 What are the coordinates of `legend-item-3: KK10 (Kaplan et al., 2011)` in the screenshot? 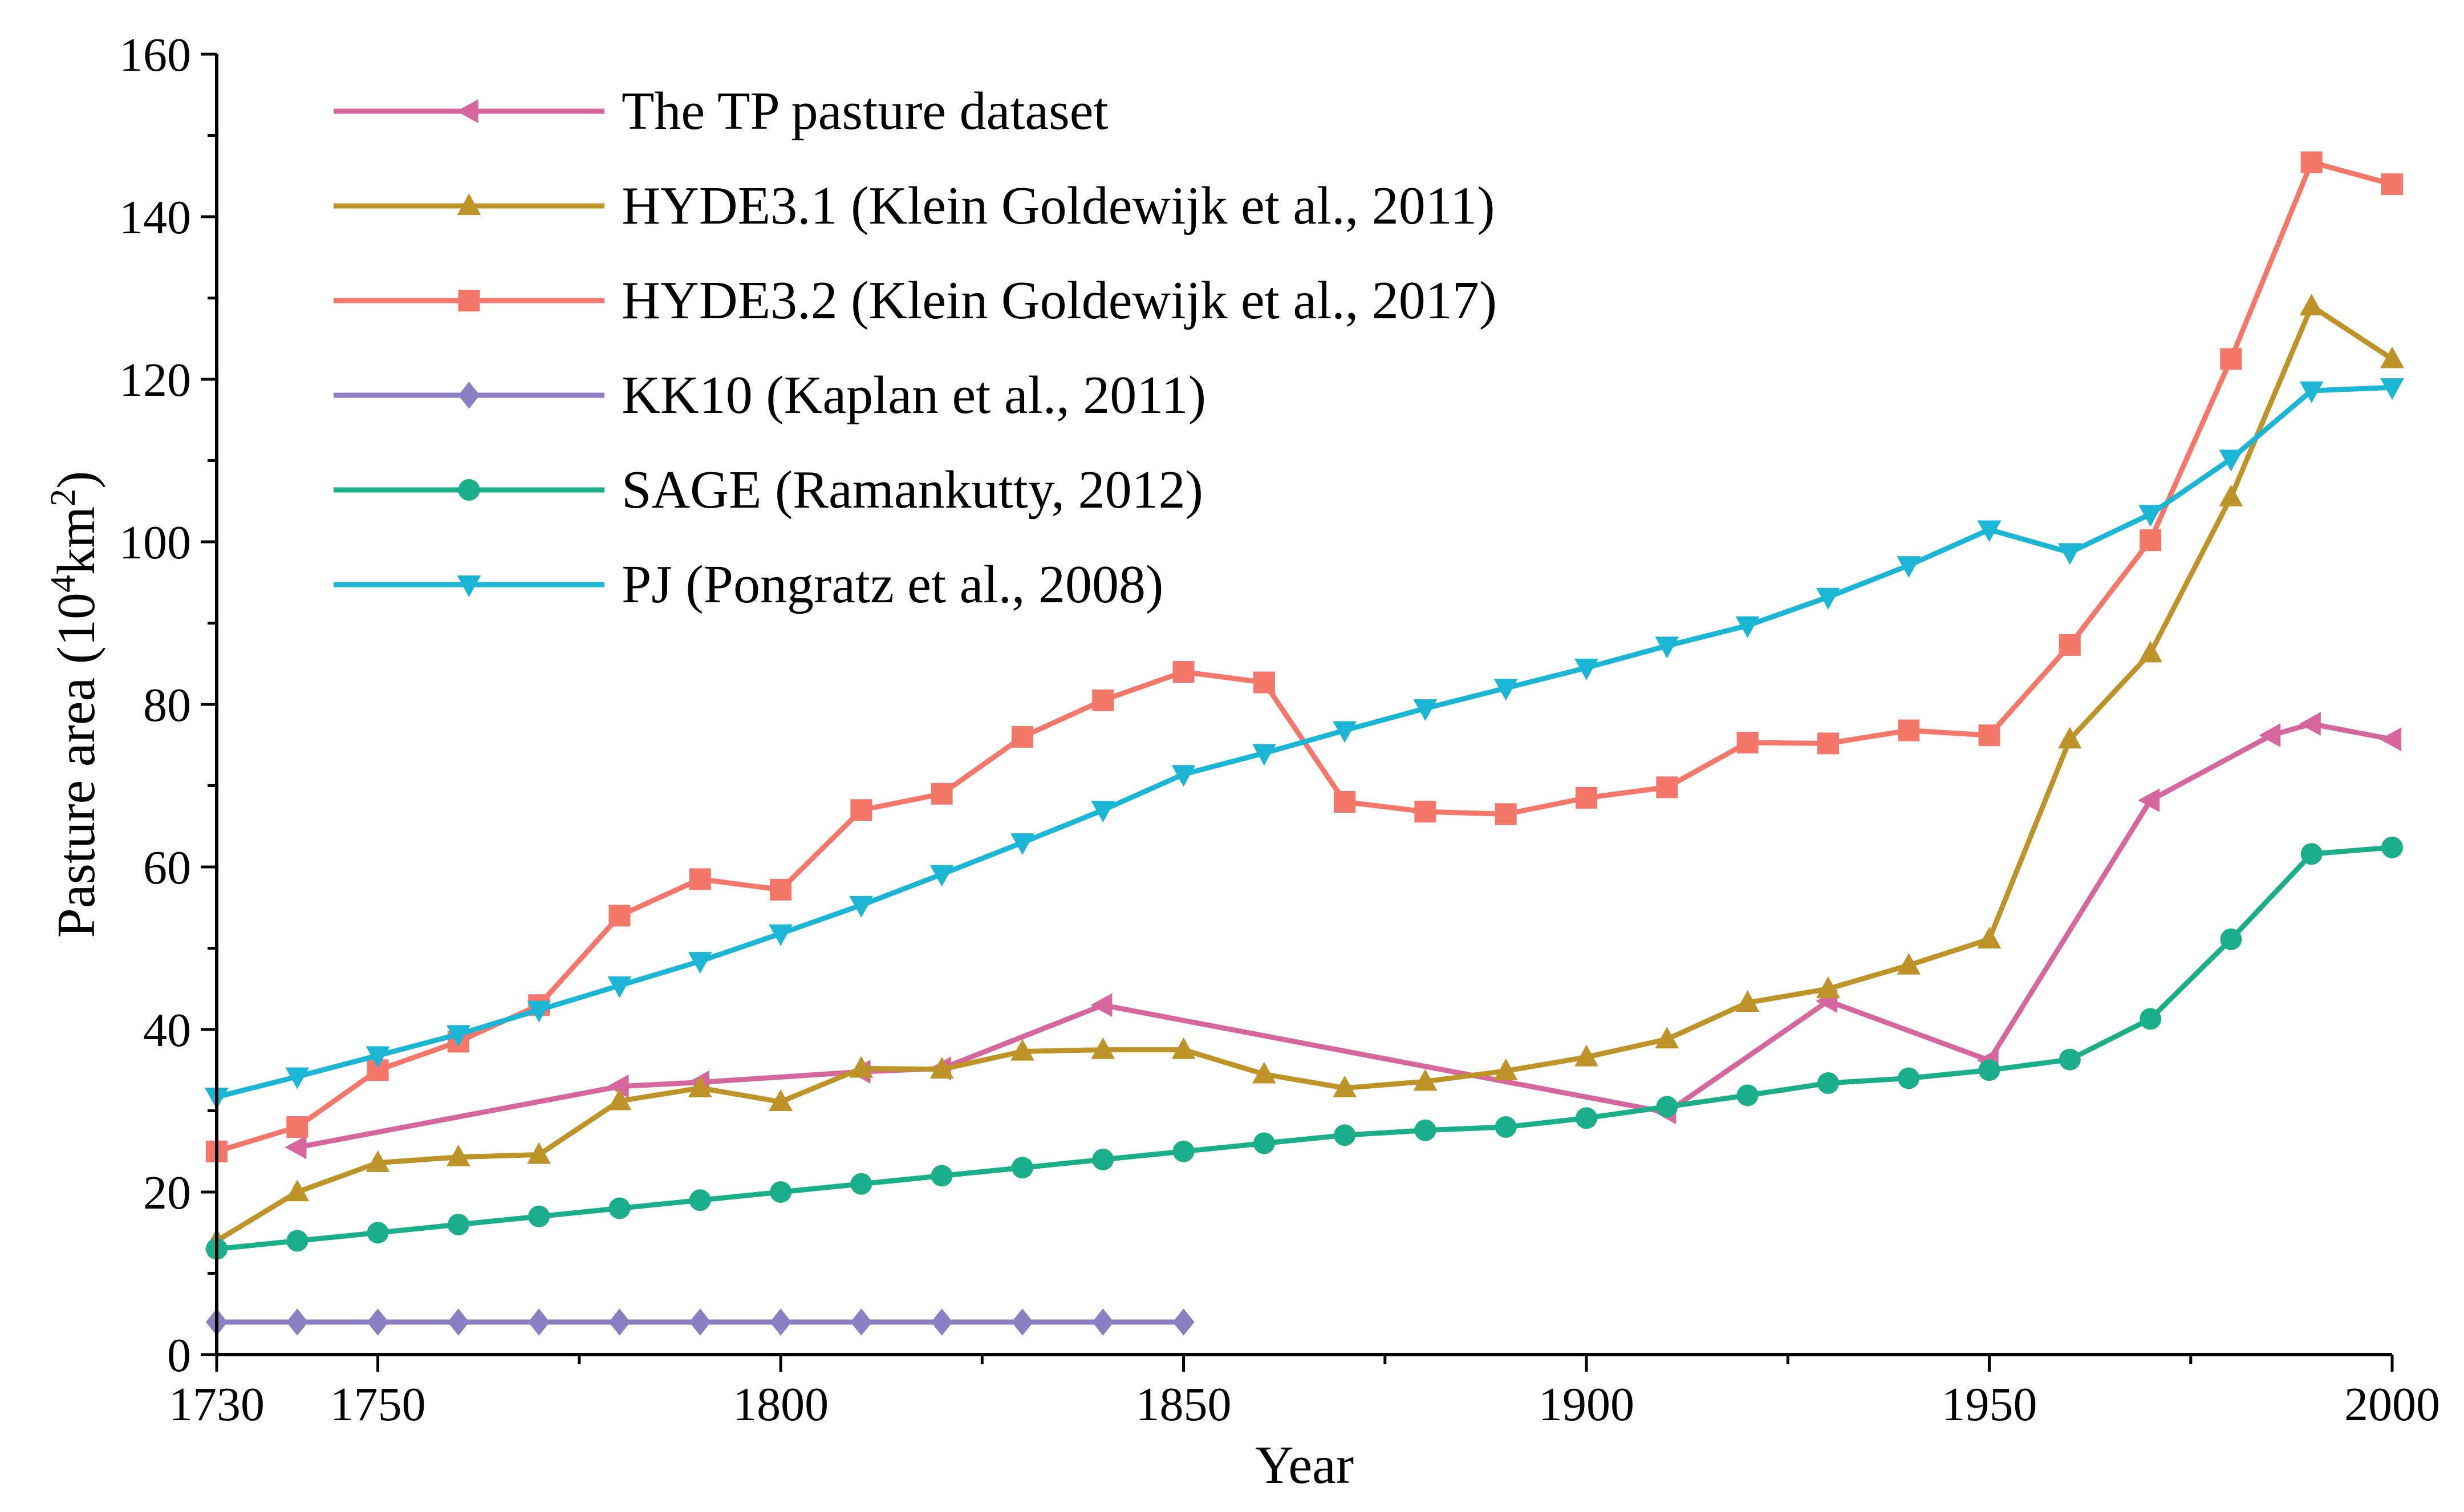 It's located at (770, 395).